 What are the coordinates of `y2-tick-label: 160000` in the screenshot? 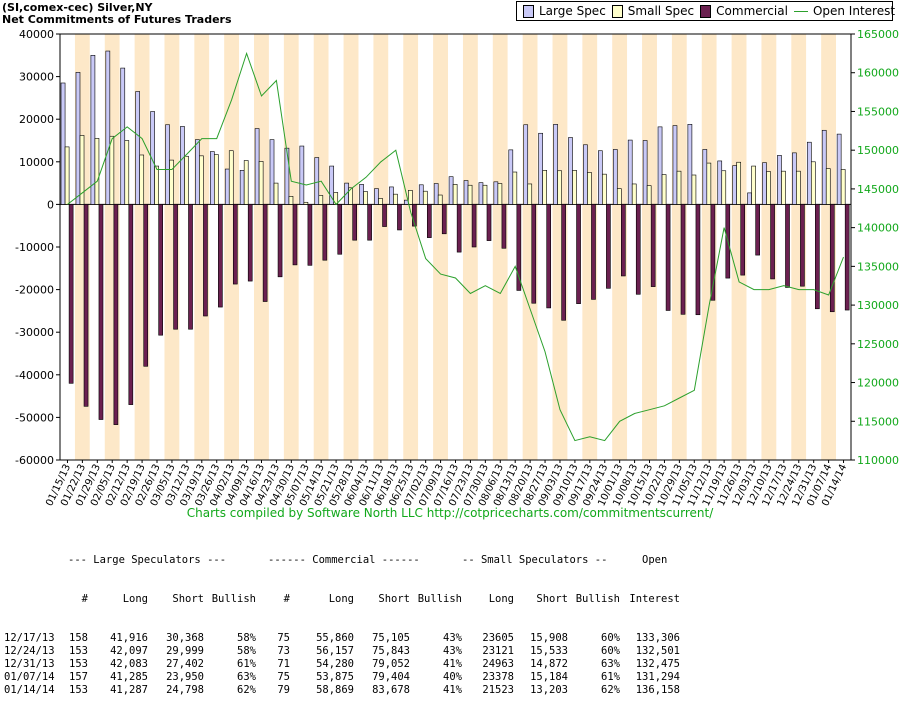 It's located at (878, 73).